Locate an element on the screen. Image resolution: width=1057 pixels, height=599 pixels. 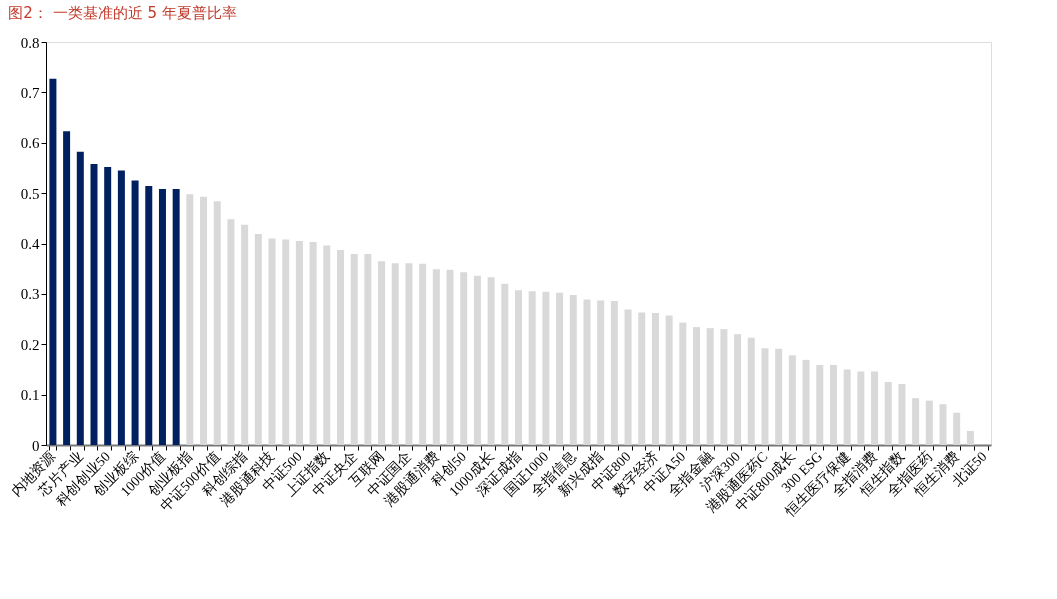
y-tick-label: 0.4 is located at coordinates (30, 244).